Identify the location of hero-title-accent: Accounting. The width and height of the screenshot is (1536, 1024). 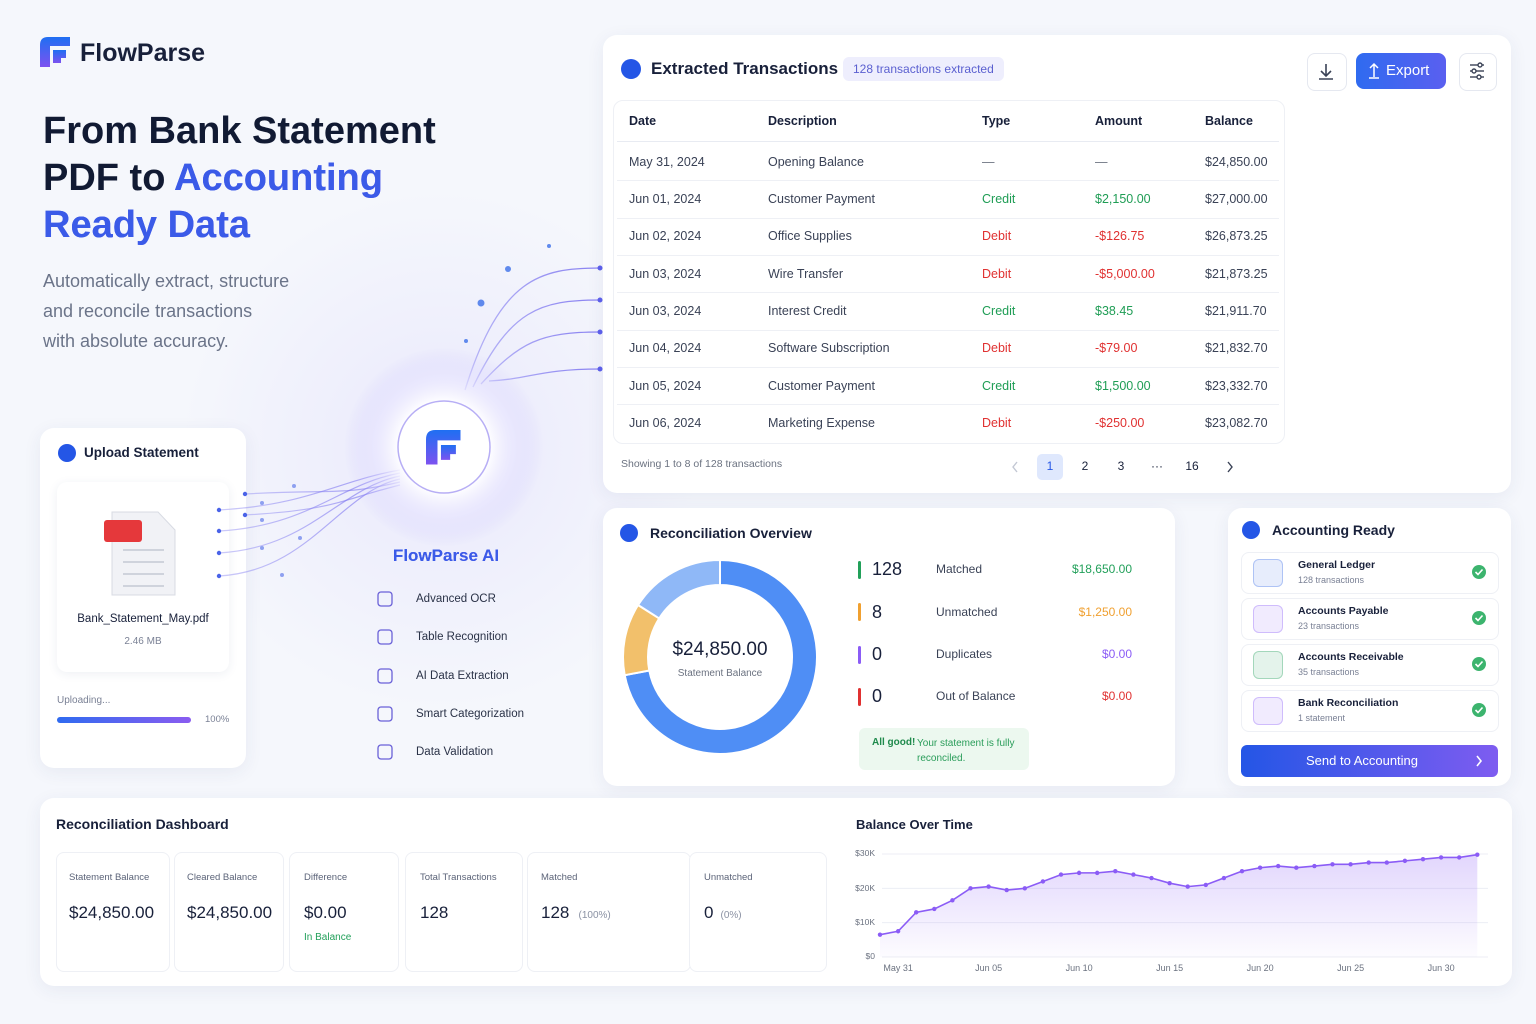
(278, 178).